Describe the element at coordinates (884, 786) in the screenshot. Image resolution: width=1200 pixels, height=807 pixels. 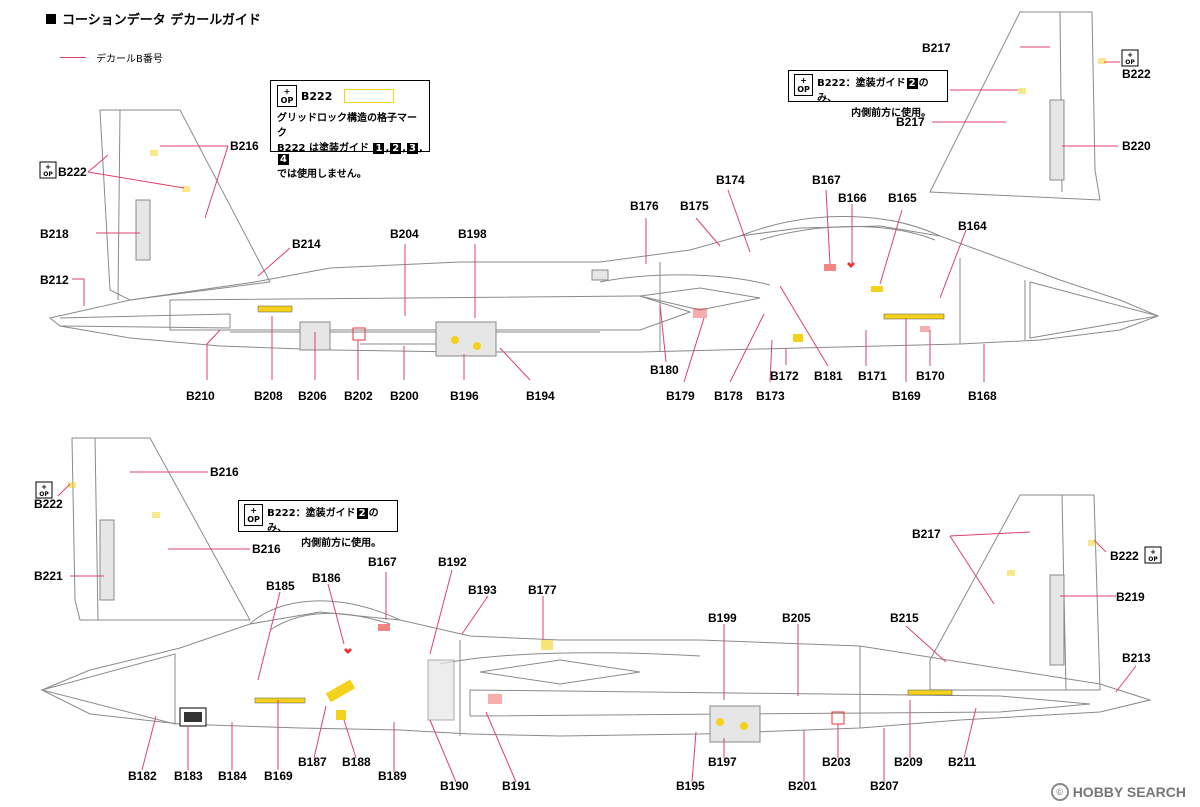
I see `decal-label: B207` at that location.